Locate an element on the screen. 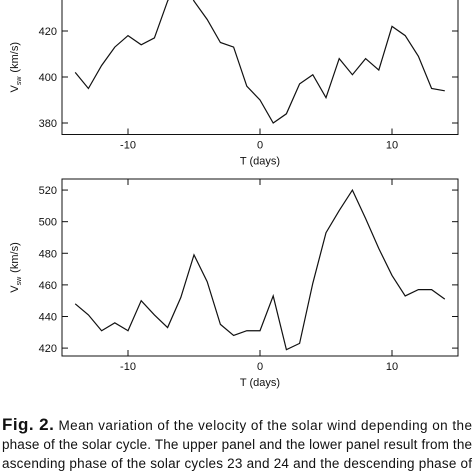 The width and height of the screenshot is (474, 474). y-tick-label: 480 is located at coordinates (48, 254).